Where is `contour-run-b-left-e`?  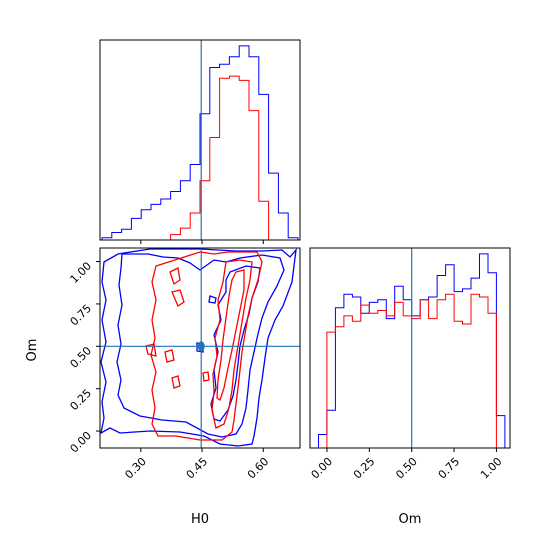
contour-run-b-left-e is located at coordinates (176, 382).